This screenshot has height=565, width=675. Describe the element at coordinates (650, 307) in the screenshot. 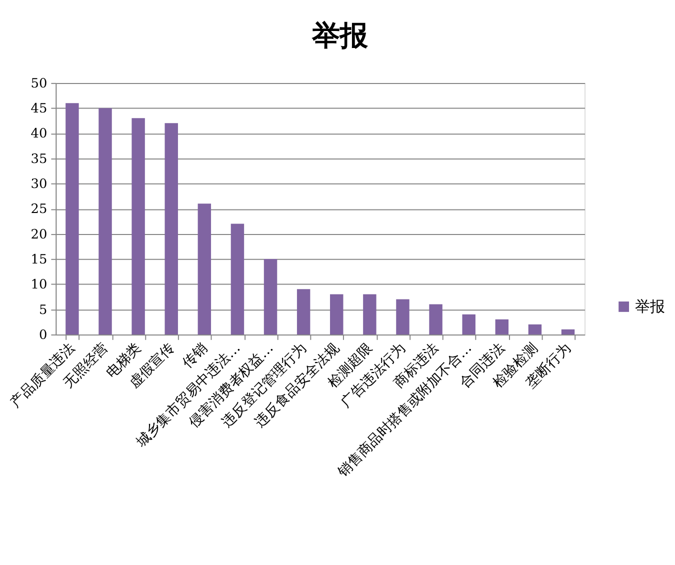

I see `legend-label: 举报` at that location.